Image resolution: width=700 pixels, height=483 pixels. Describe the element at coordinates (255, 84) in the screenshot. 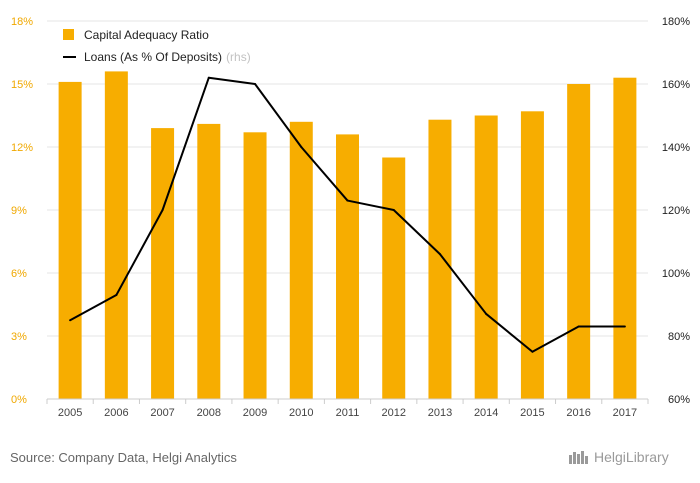

I see `line-point-2009` at that location.